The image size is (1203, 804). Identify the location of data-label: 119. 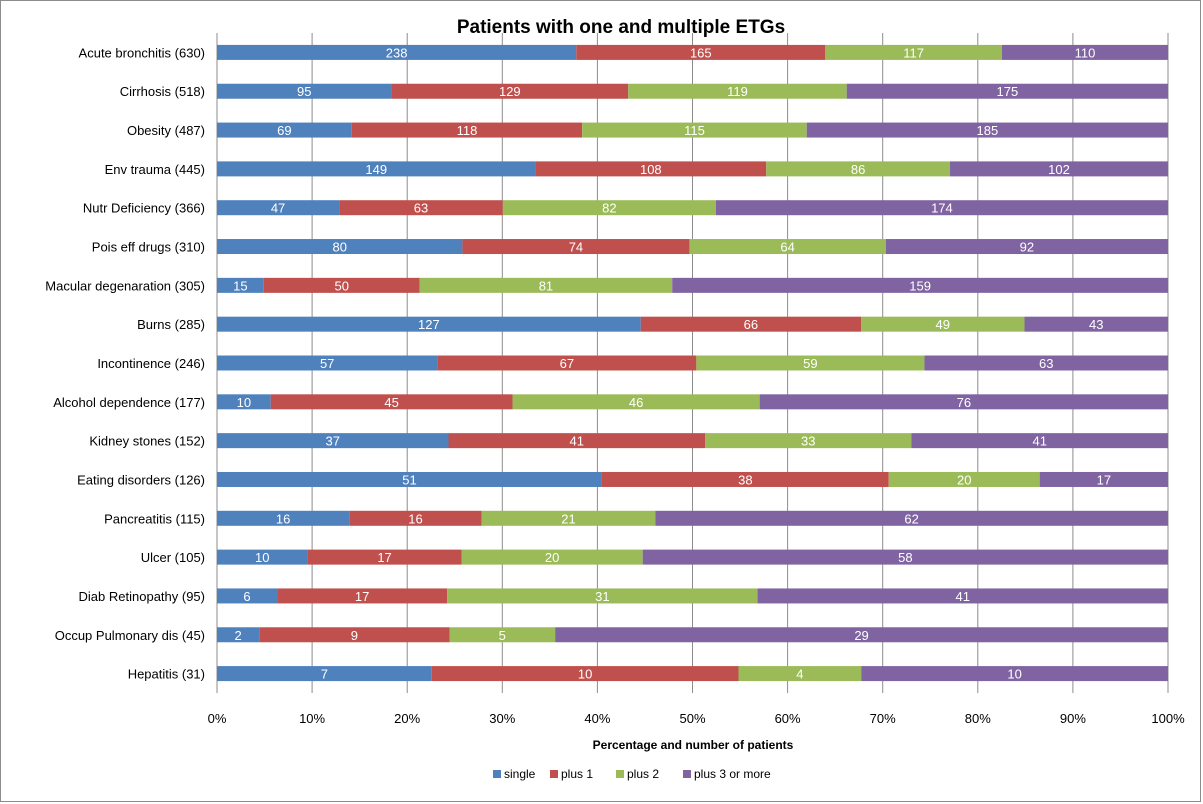
(737, 91).